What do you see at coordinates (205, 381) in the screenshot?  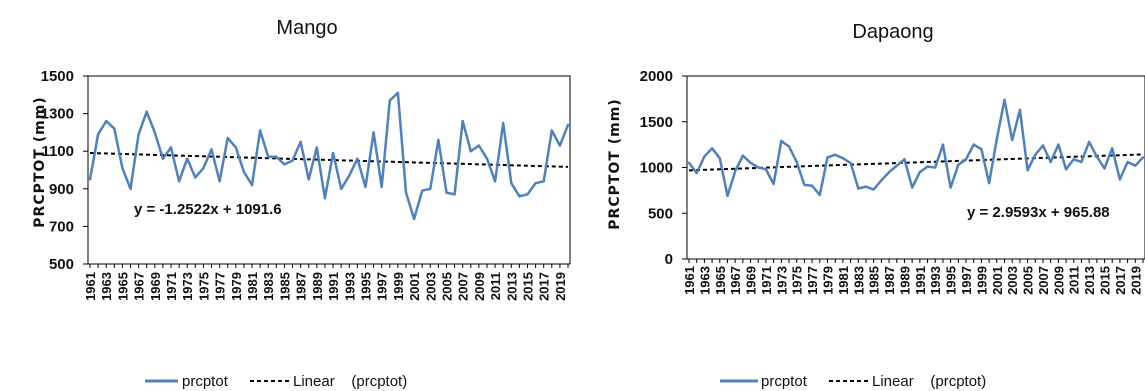 I see `legend-label-series: prcptot` at bounding box center [205, 381].